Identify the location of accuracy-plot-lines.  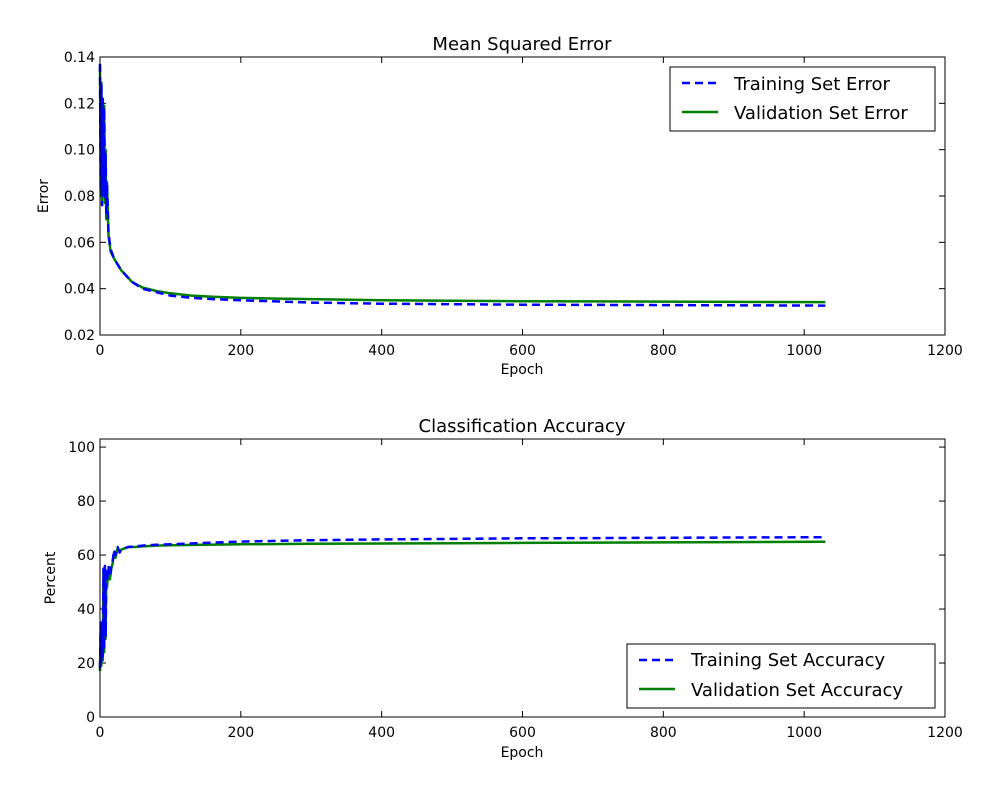
(462, 603).